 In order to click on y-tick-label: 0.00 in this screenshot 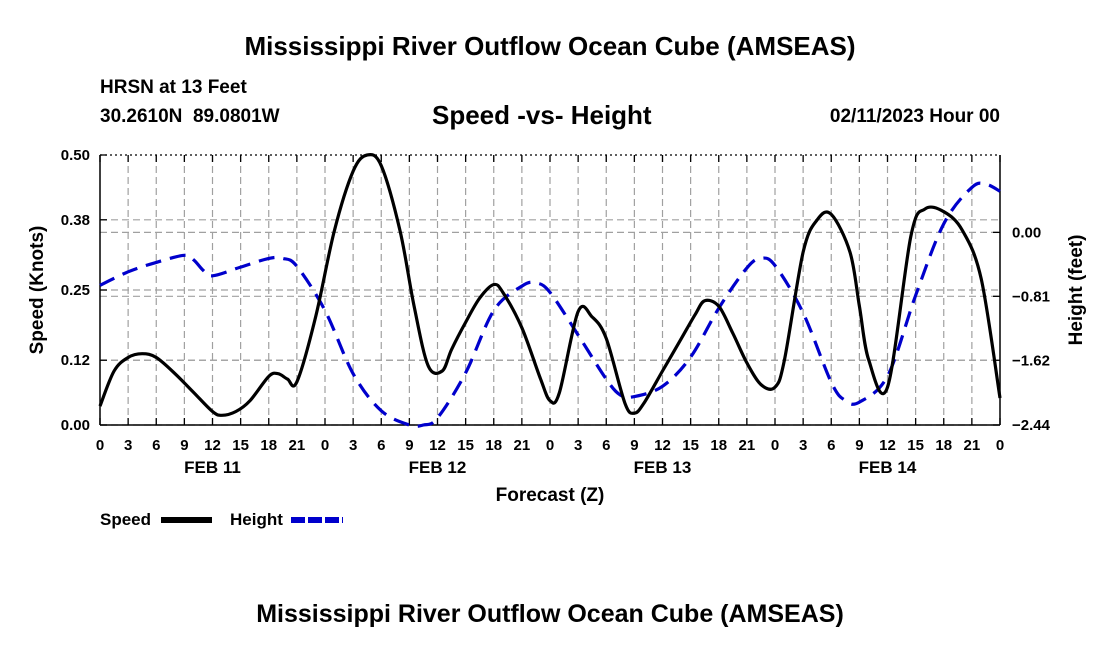, I will do `click(75, 425)`.